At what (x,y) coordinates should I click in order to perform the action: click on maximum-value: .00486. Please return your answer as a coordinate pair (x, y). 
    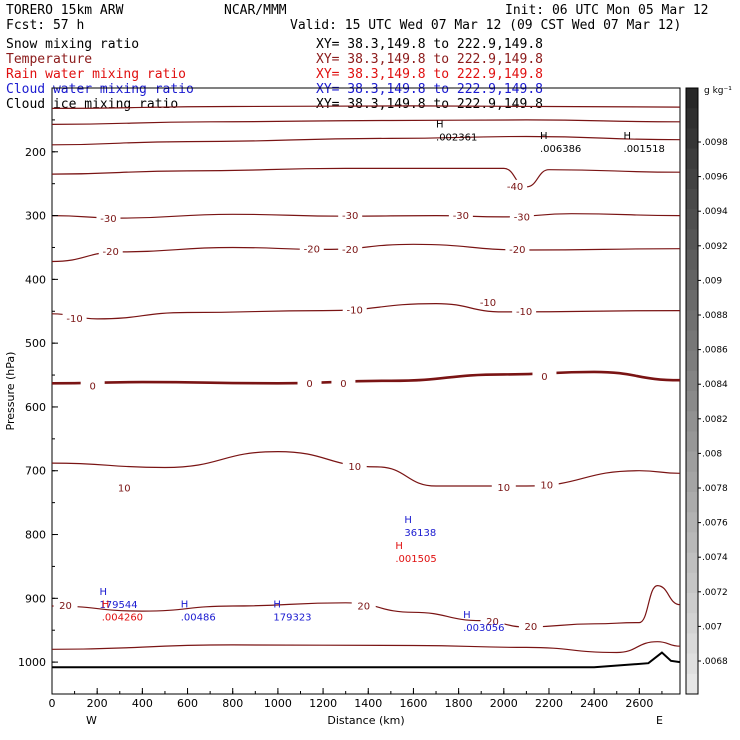
    Looking at the image, I should click on (198, 618).